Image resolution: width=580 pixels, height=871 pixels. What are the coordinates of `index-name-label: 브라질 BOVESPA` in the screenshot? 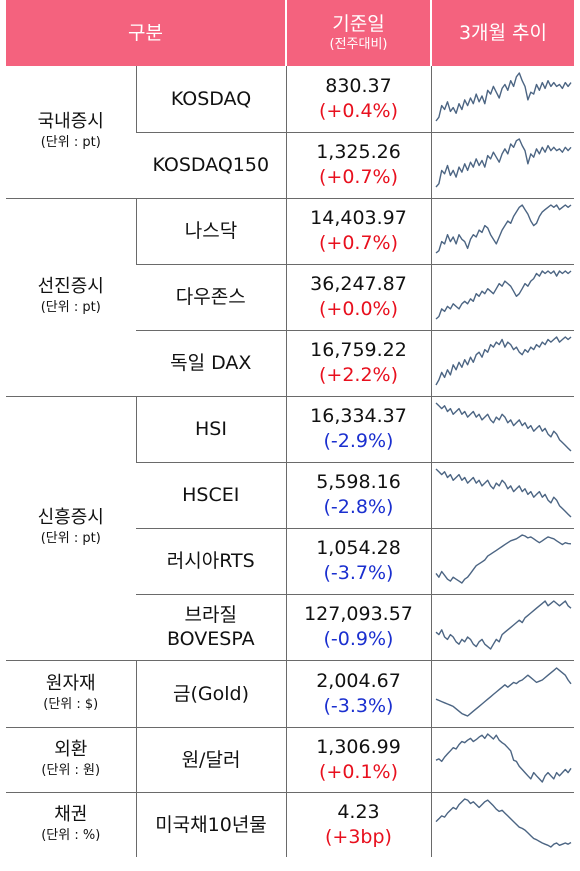 It's located at (210, 627).